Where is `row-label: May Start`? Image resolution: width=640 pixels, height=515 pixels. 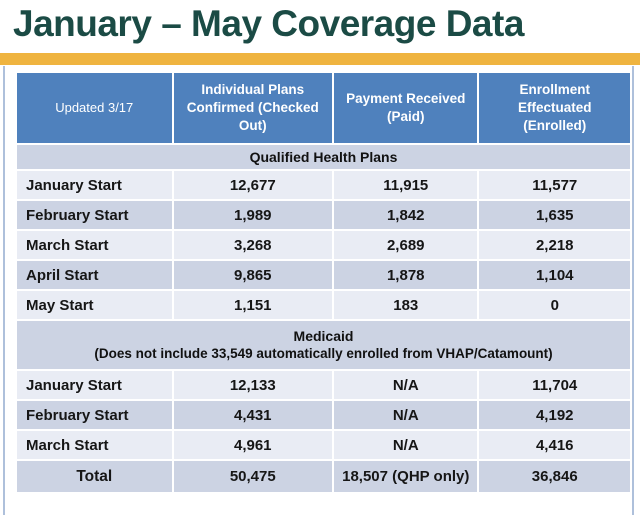 row-label: May Start is located at coordinates (94, 305).